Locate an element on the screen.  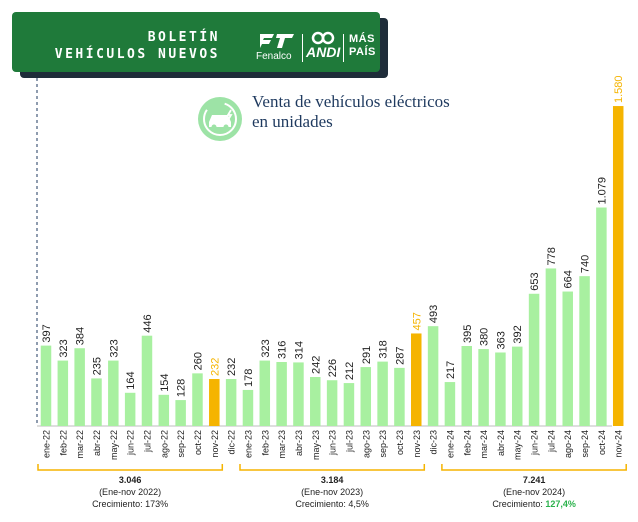
period-summary: 7.241 (Ene-nov 2024) Crecimiento: 127,4% is located at coordinates (534, 492).